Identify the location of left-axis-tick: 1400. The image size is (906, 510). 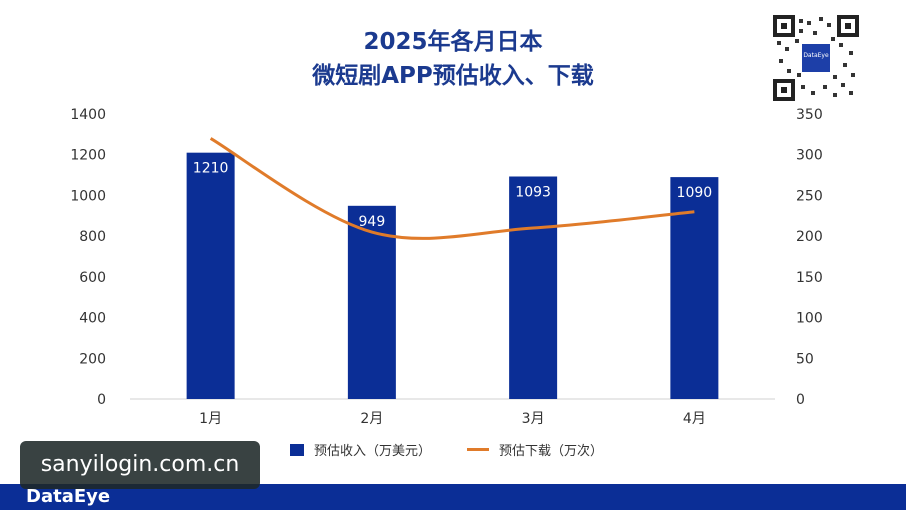
(88, 115).